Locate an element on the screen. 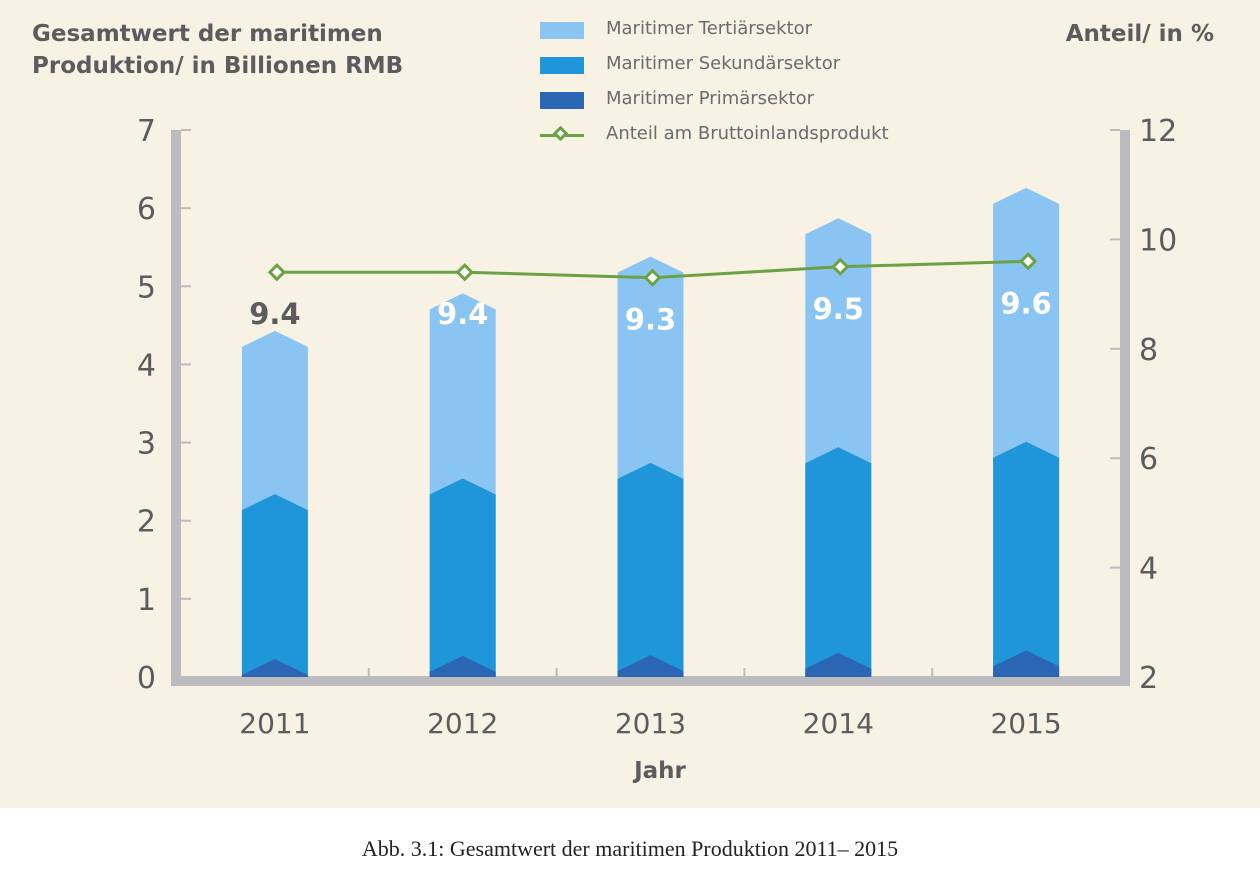 The image size is (1260, 888). share-data-label: 9.6 is located at coordinates (1025, 303).